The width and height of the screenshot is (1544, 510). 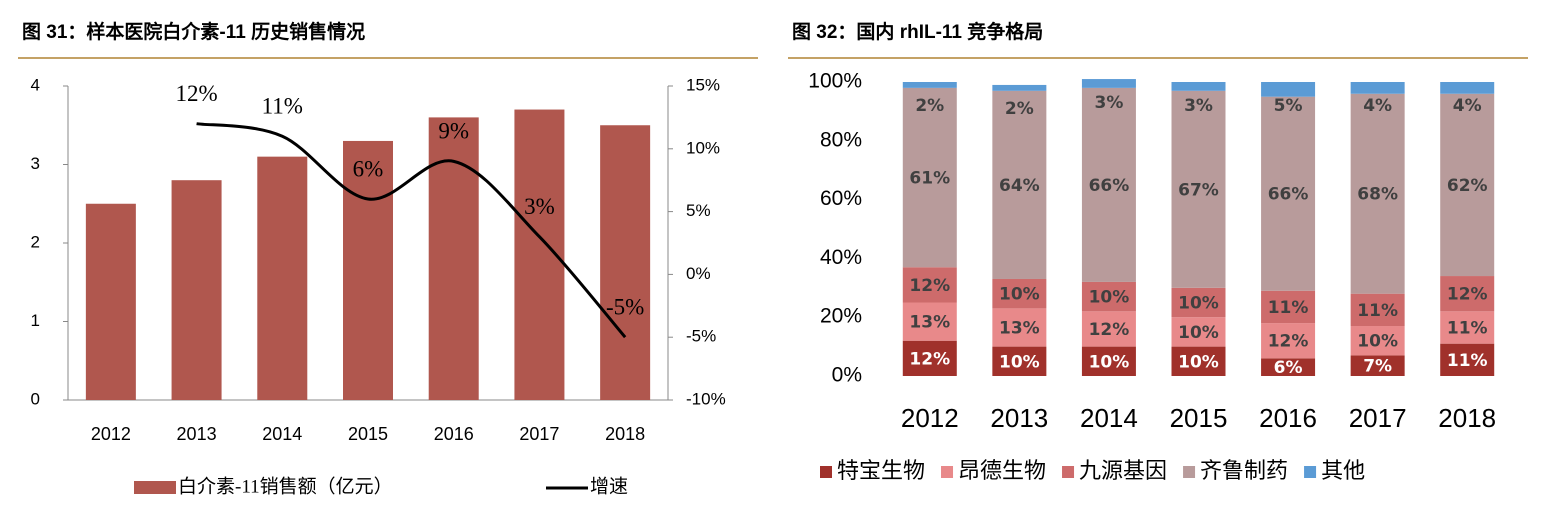 I want to click on data-label: 68%, so click(x=1377, y=195).